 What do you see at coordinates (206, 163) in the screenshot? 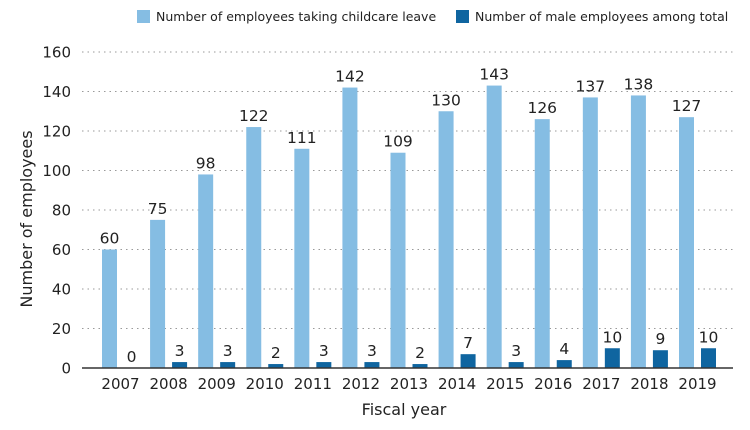
I see `data-label-childcare-leave: 98` at bounding box center [206, 163].